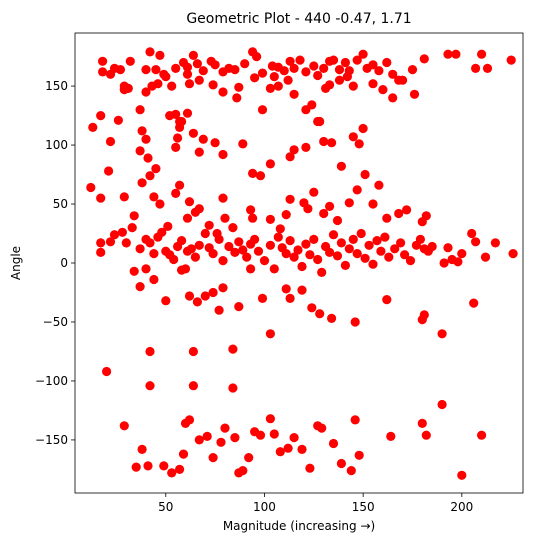 This screenshot has width=552, height=547. What do you see at coordinates (51, 440) in the screenshot?
I see `y-tick-label: −150` at bounding box center [51, 440].